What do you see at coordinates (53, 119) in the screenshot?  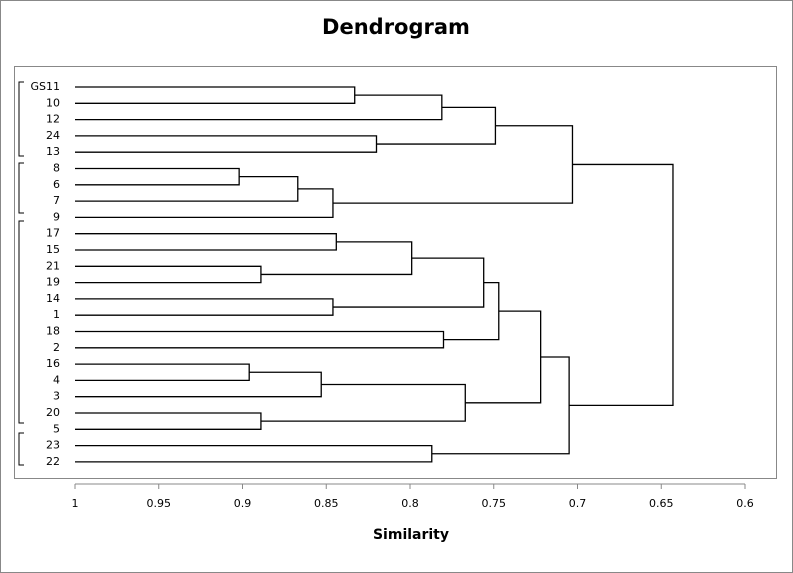 I see `leaf-label: 12` at bounding box center [53, 119].